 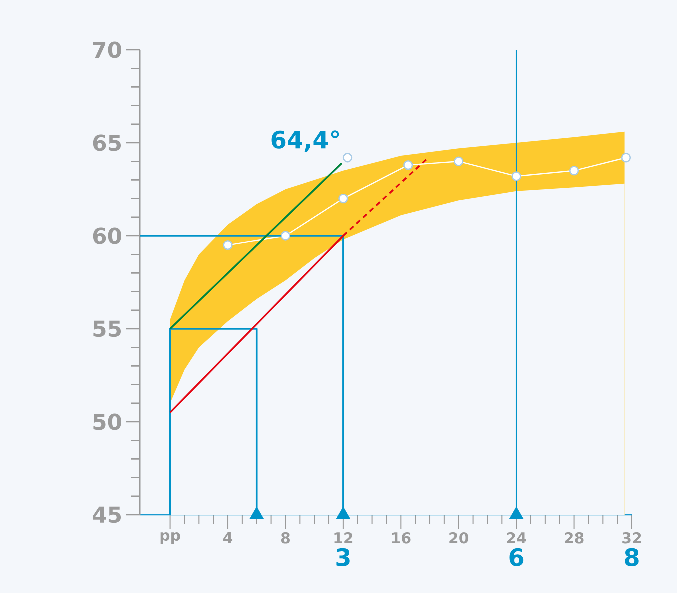 I want to click on x-tick-label: 8, so click(x=285, y=538).